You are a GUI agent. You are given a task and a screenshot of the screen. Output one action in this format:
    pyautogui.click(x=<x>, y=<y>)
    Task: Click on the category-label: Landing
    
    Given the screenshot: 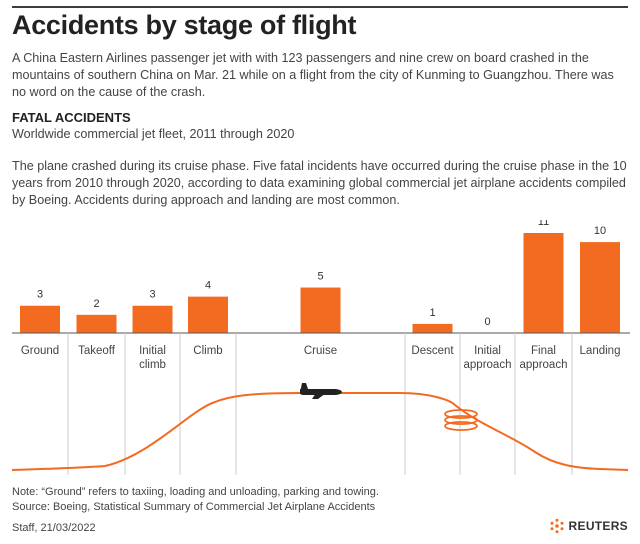 What is the action you would take?
    pyautogui.click(x=600, y=351)
    